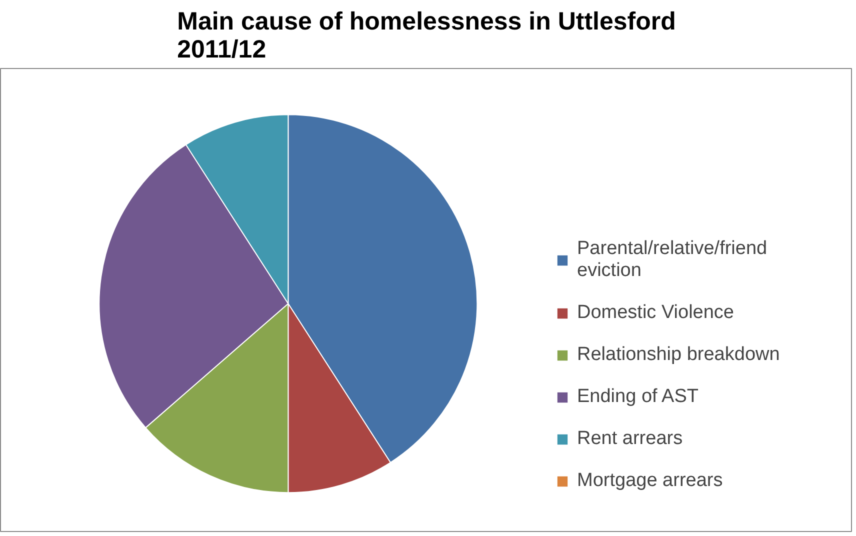  I want to click on legend-label: Mortgage arrears, so click(650, 481).